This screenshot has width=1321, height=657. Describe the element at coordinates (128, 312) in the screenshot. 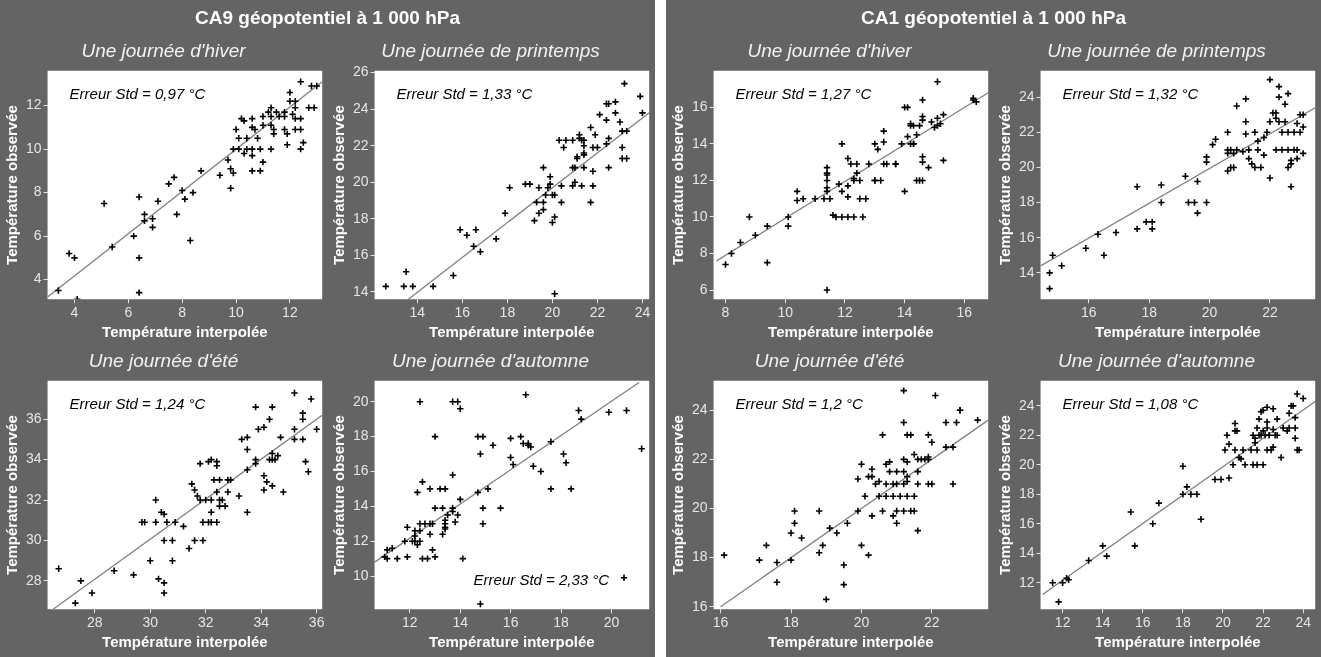

I see `x-tick-label: 6` at that location.